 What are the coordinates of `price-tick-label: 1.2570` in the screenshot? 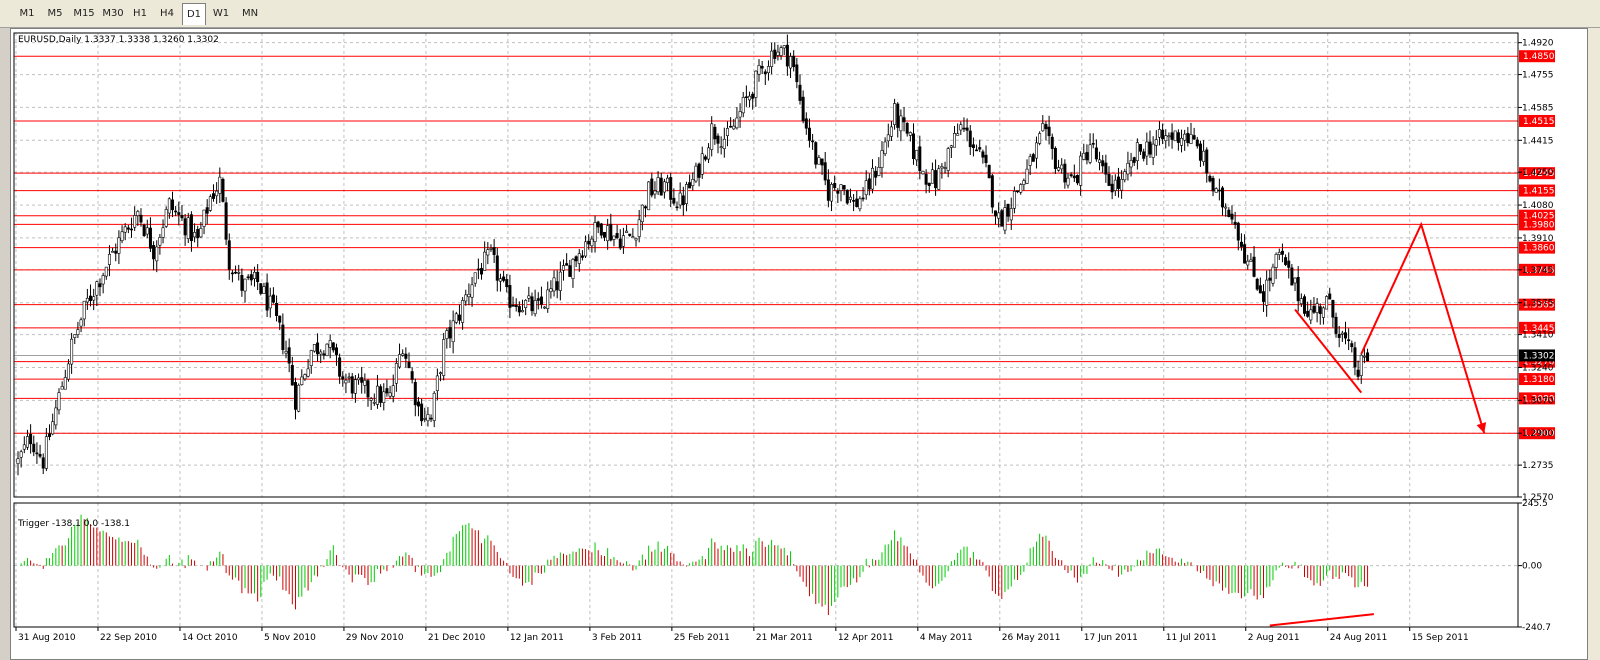 It's located at (1538, 498).